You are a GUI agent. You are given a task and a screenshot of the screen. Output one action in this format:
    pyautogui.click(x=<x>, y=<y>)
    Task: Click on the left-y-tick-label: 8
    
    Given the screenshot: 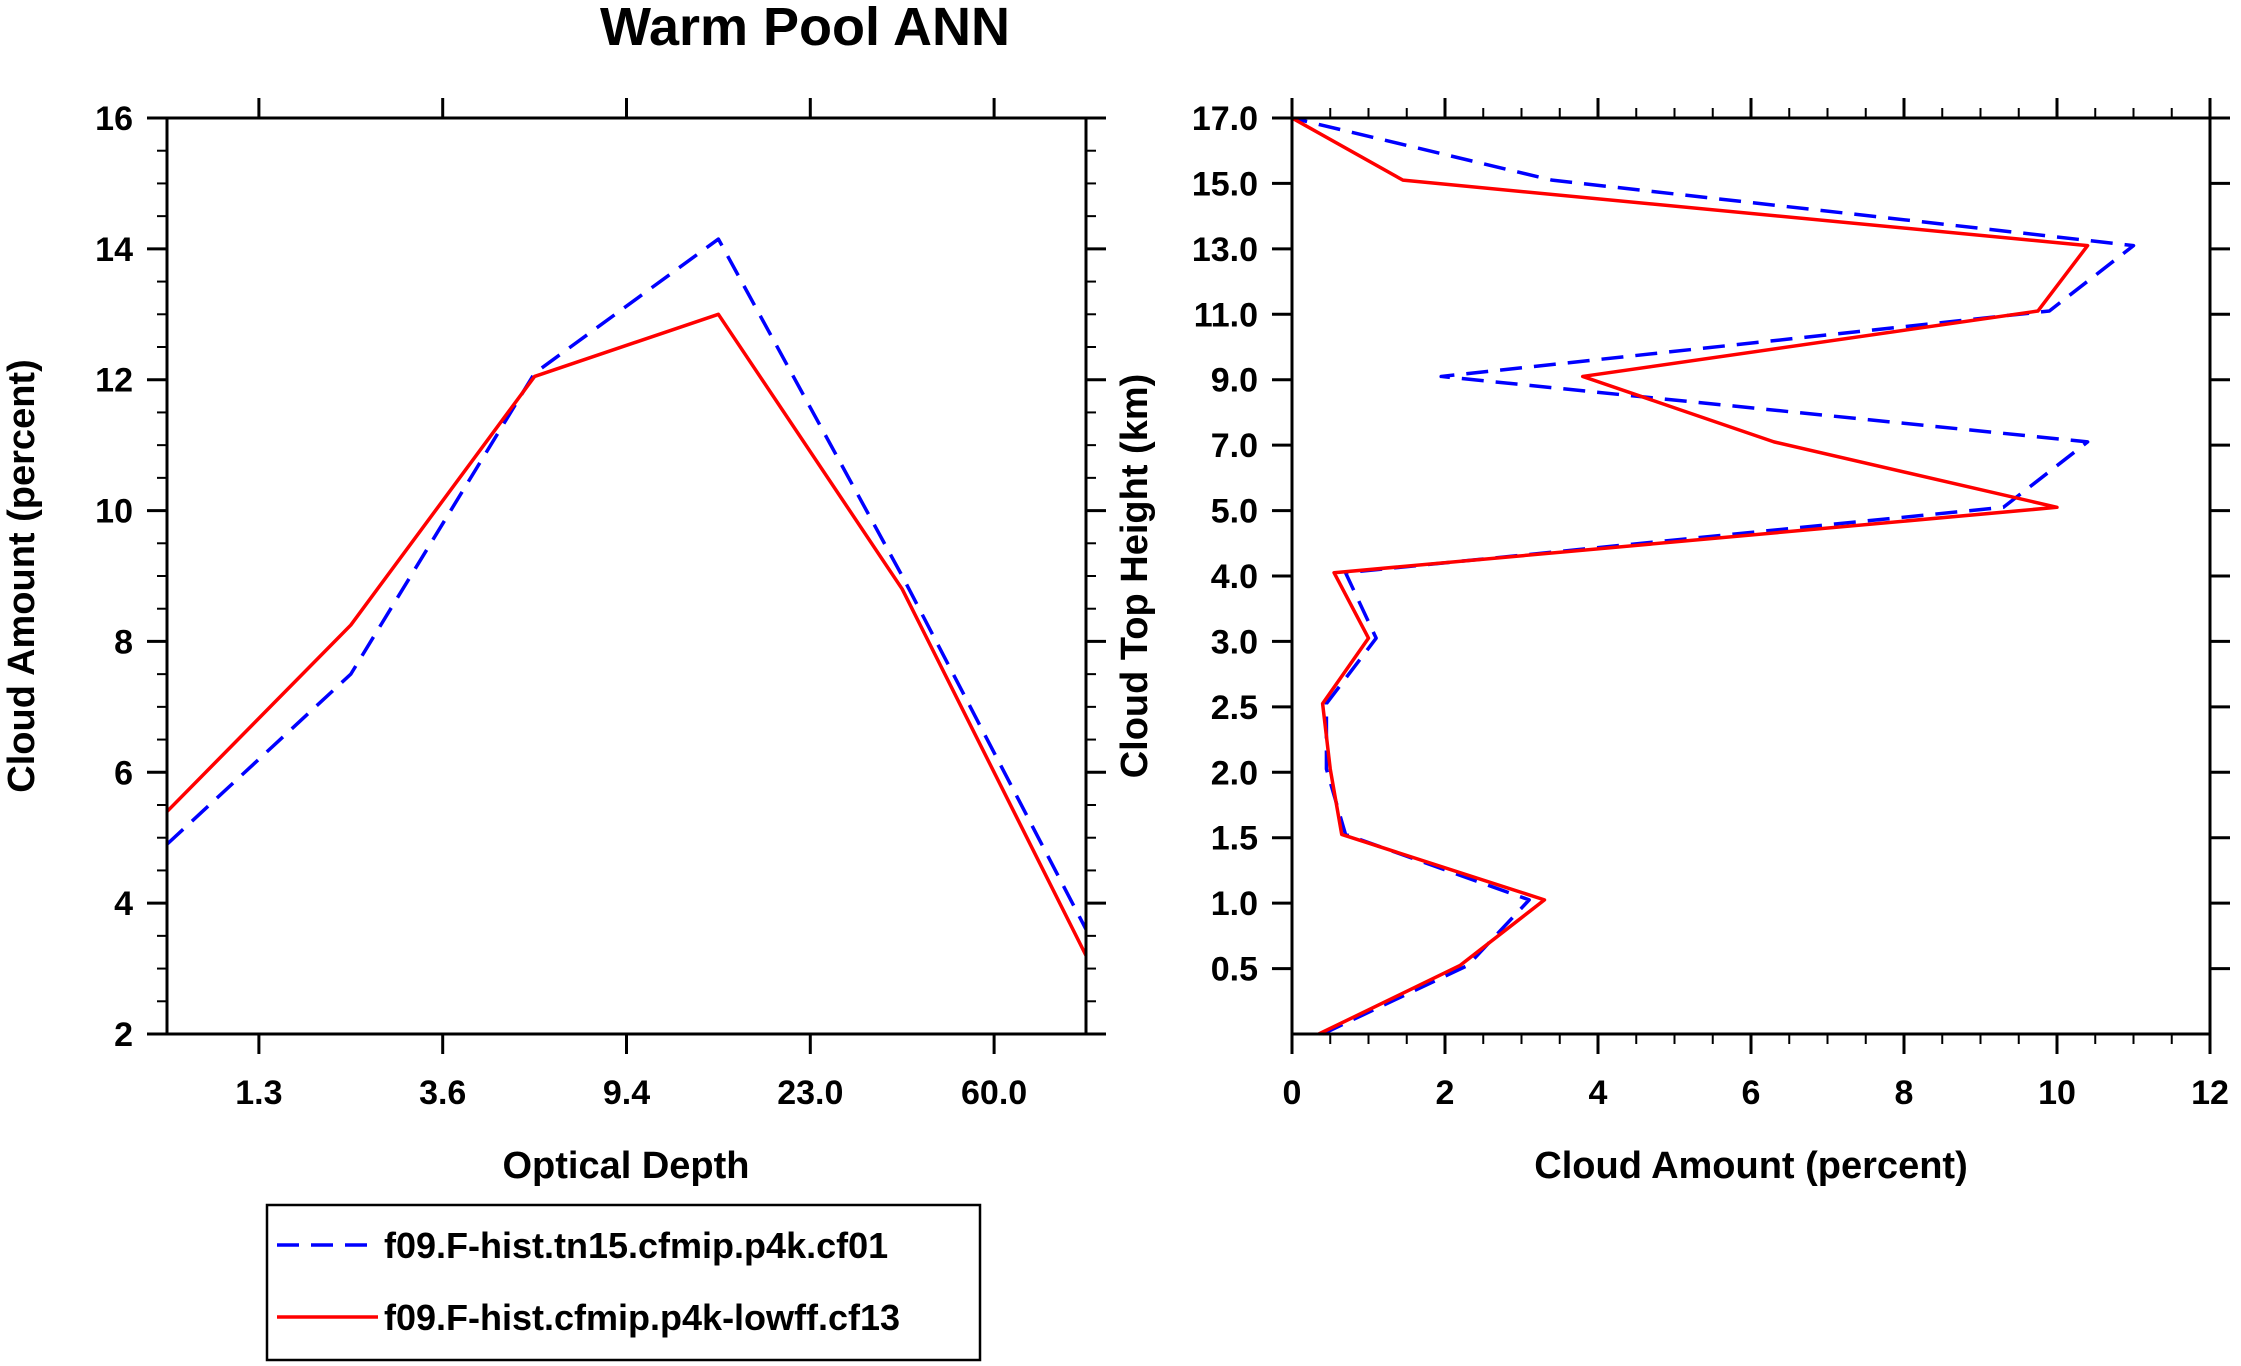 What is the action you would take?
    pyautogui.click(x=123, y=642)
    